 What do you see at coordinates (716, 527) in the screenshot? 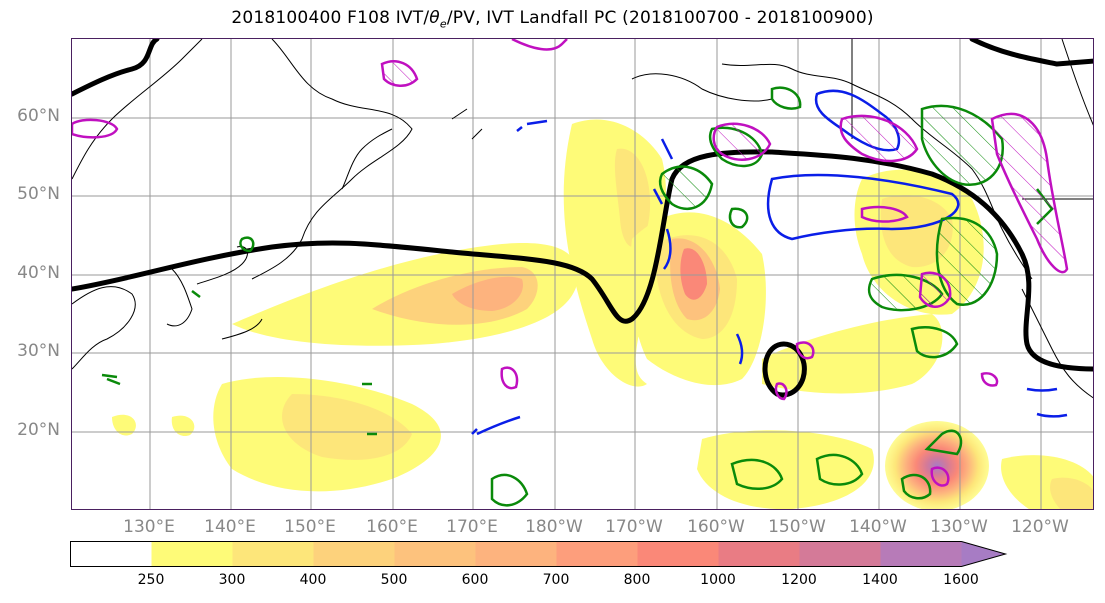
I see `lon-label-160w: 160°W` at bounding box center [716, 527].